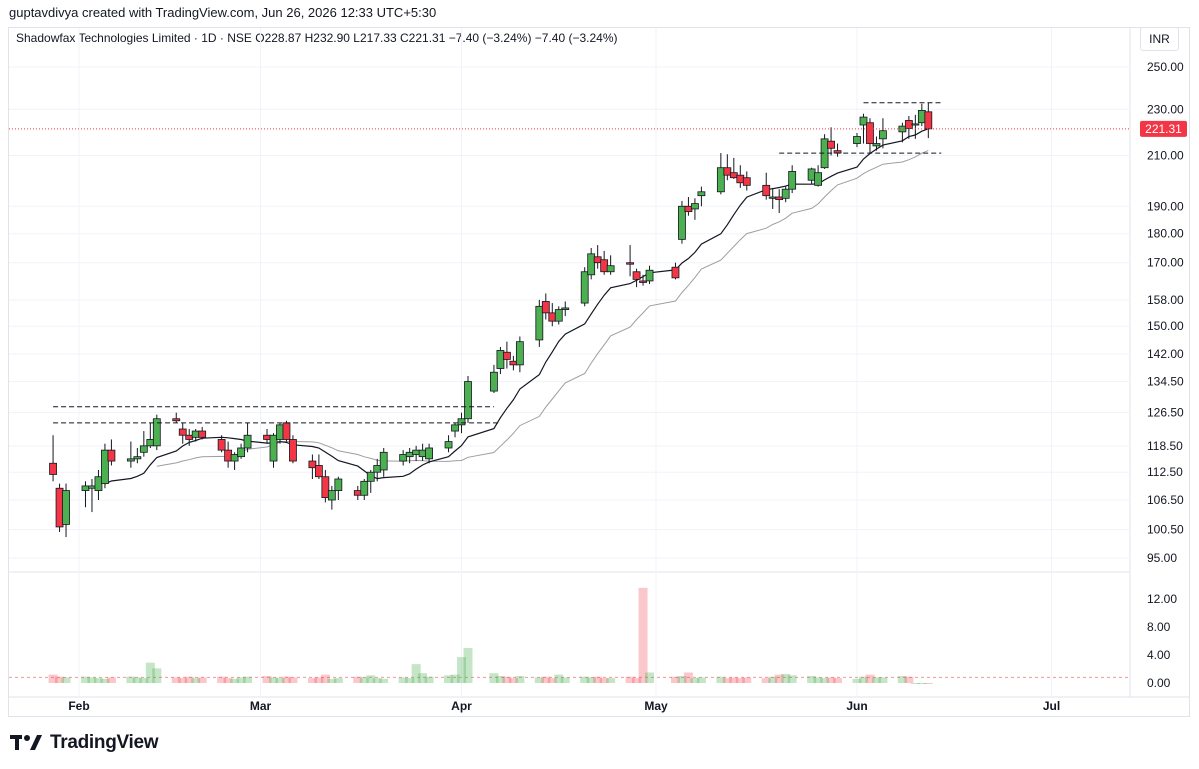 This screenshot has height=769, width=1199. What do you see at coordinates (1163, 128) in the screenshot?
I see `last-price-badge` at bounding box center [1163, 128].